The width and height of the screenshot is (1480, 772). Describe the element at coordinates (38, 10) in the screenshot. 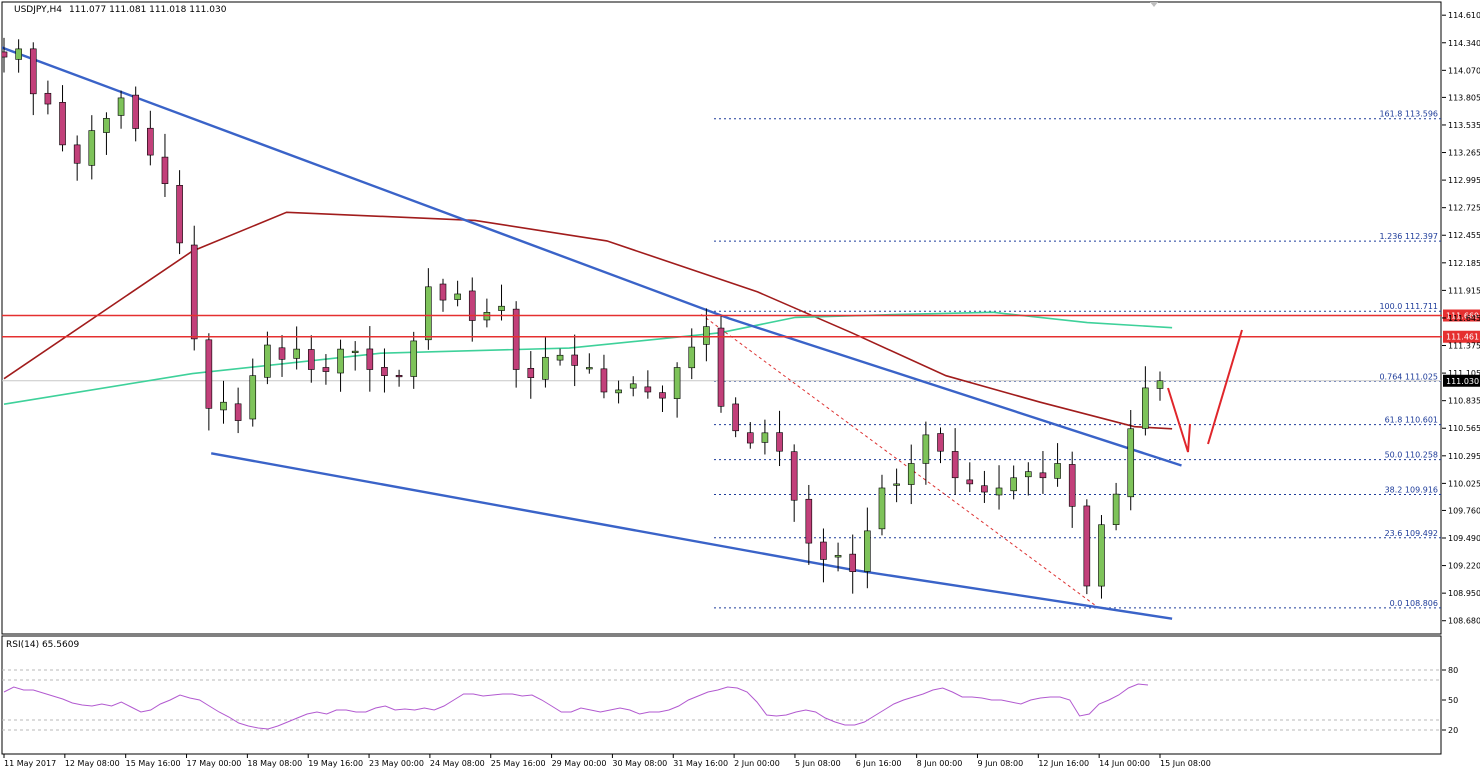

I see `chart-header-symbol: USDJPY,H4` at that location.